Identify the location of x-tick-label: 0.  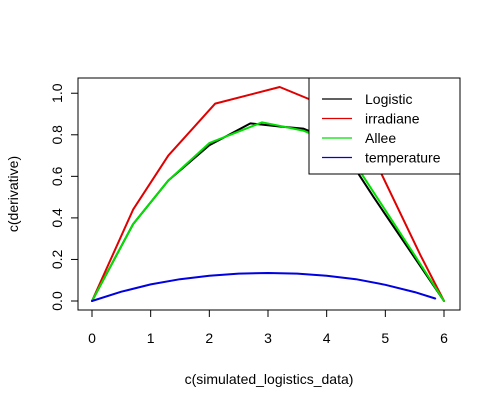
(92, 338).